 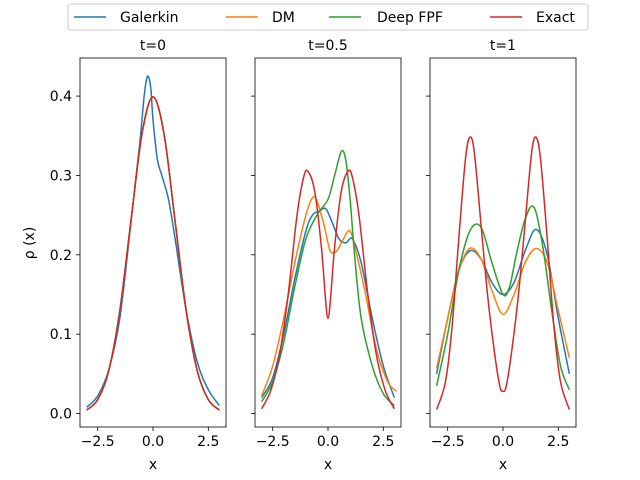 What do you see at coordinates (532, 18) in the screenshot?
I see `legend-entry-exact: Exact` at bounding box center [532, 18].